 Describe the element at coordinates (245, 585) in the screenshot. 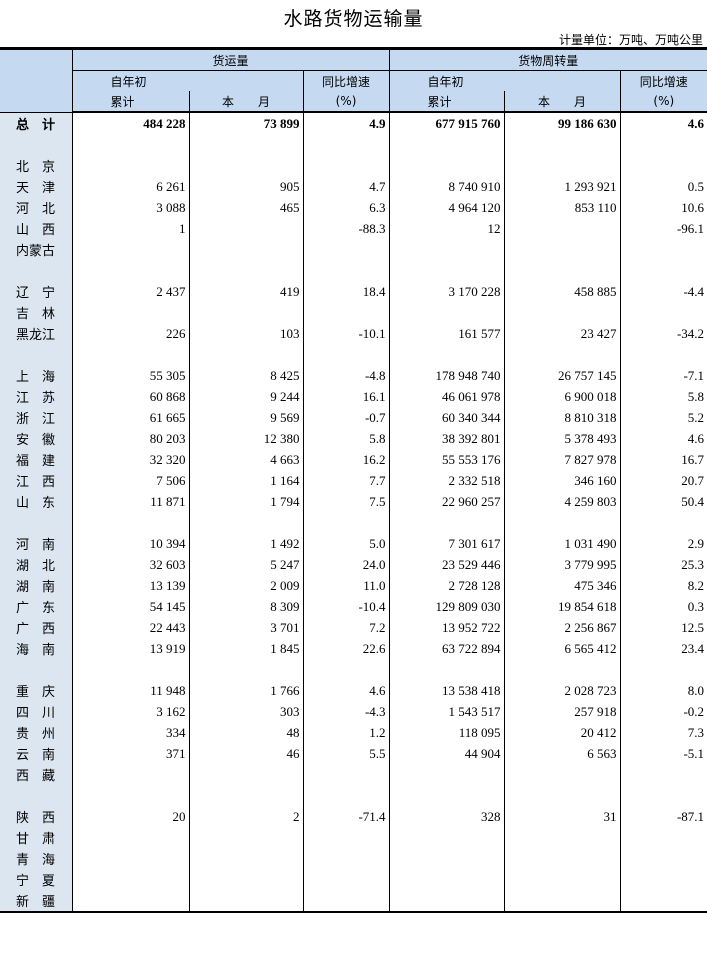

I see `freight-month-cell: 2 009` at that location.